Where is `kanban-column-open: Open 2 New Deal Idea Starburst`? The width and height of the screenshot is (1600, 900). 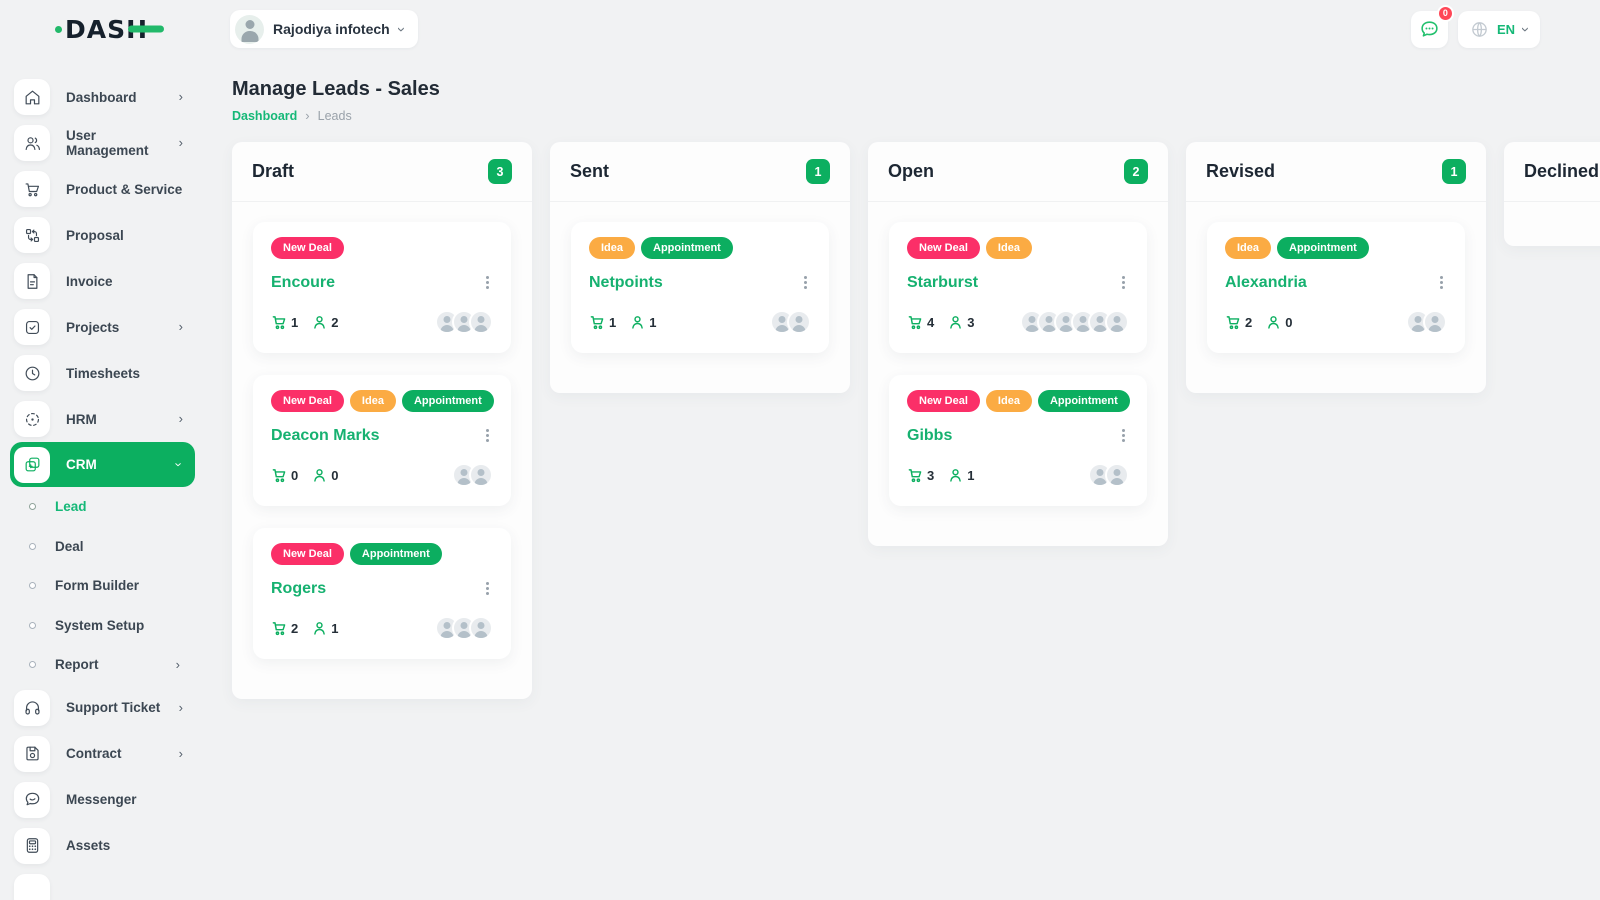
kanban-column-open: Open 2 New Deal Idea Starburst is located at coordinates (1018, 344).